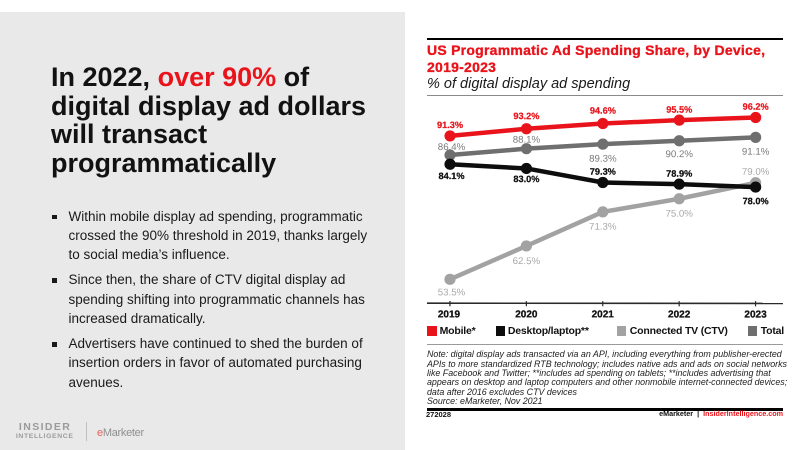  What do you see at coordinates (450, 125) in the screenshot?
I see `svg-text: 91.3%` at bounding box center [450, 125].